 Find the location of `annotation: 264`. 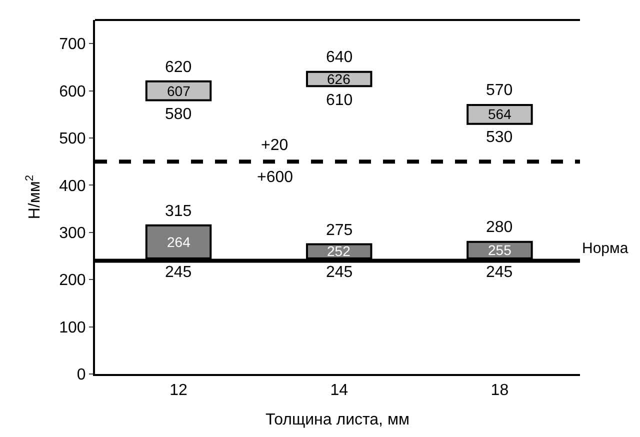

annotation: 264 is located at coordinates (179, 242).